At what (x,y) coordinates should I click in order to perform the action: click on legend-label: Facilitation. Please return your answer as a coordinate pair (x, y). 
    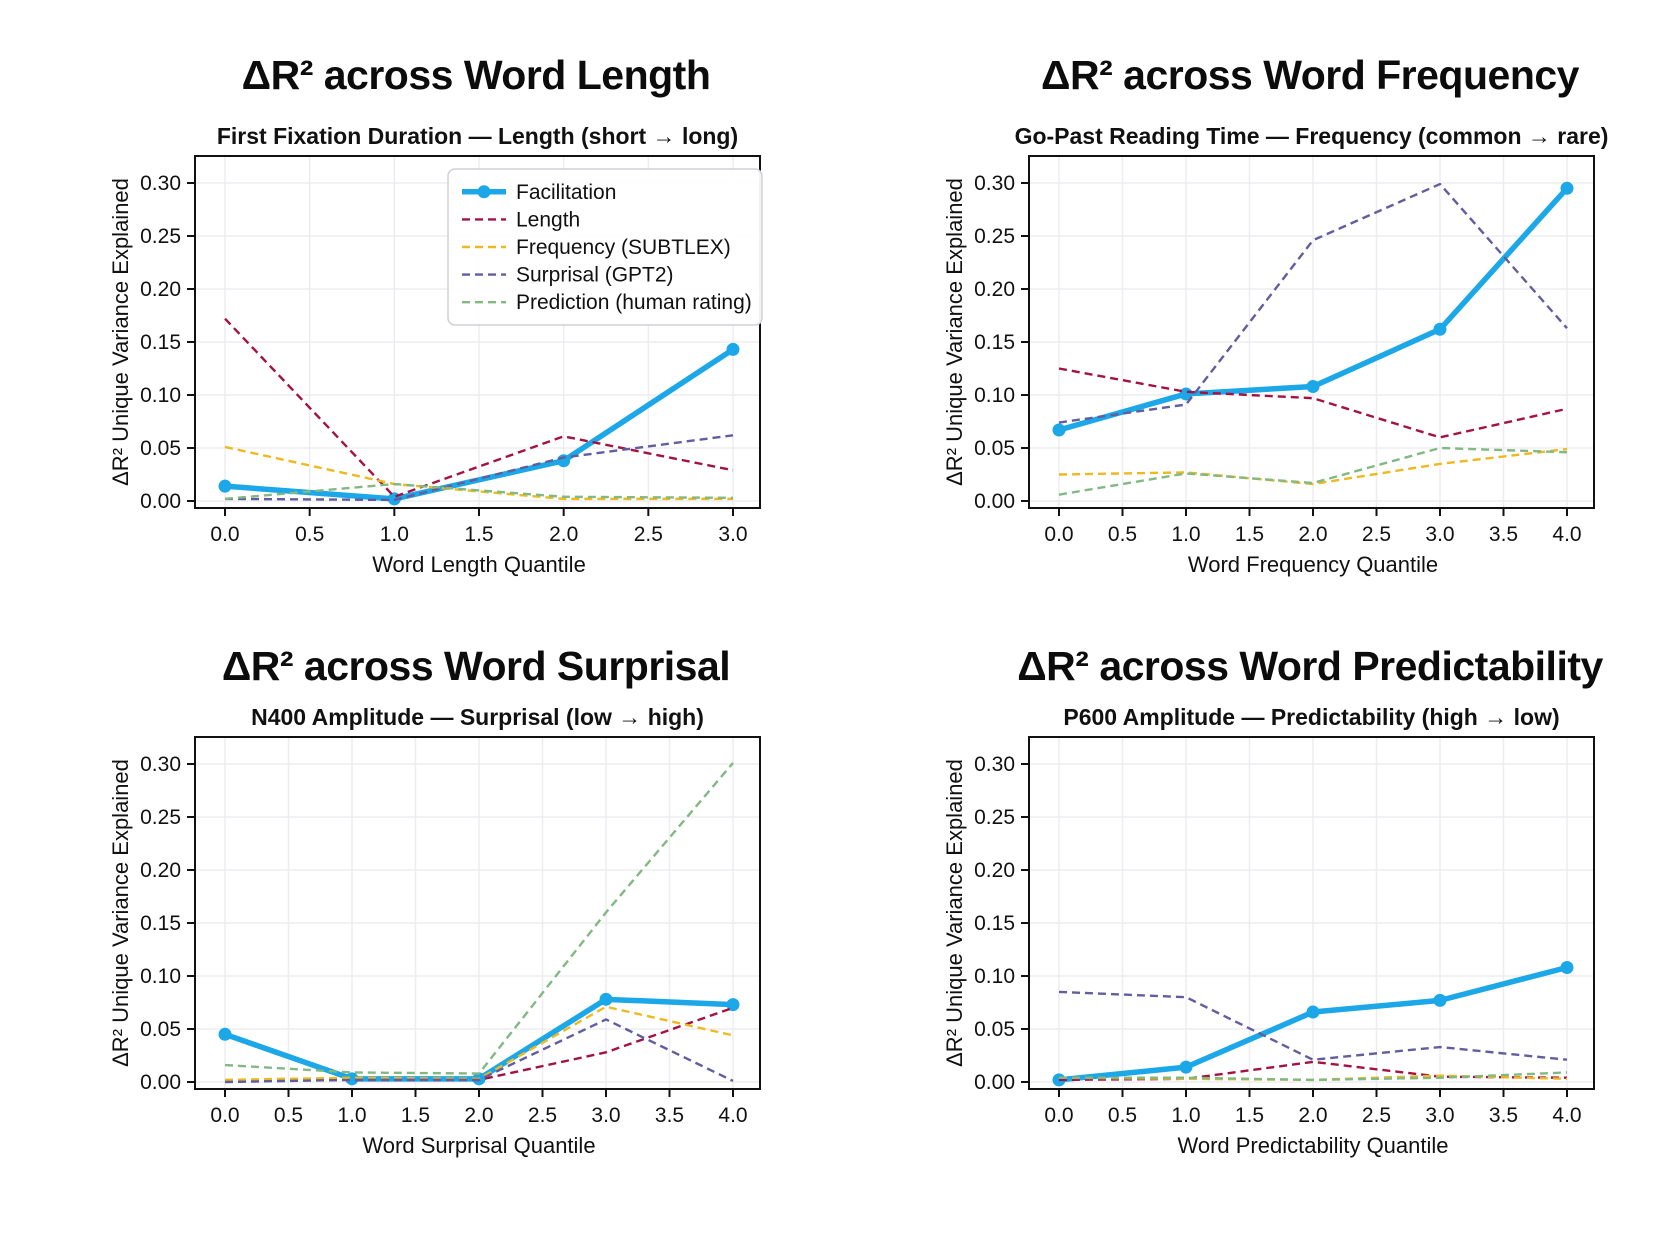
    Looking at the image, I should click on (566, 192).